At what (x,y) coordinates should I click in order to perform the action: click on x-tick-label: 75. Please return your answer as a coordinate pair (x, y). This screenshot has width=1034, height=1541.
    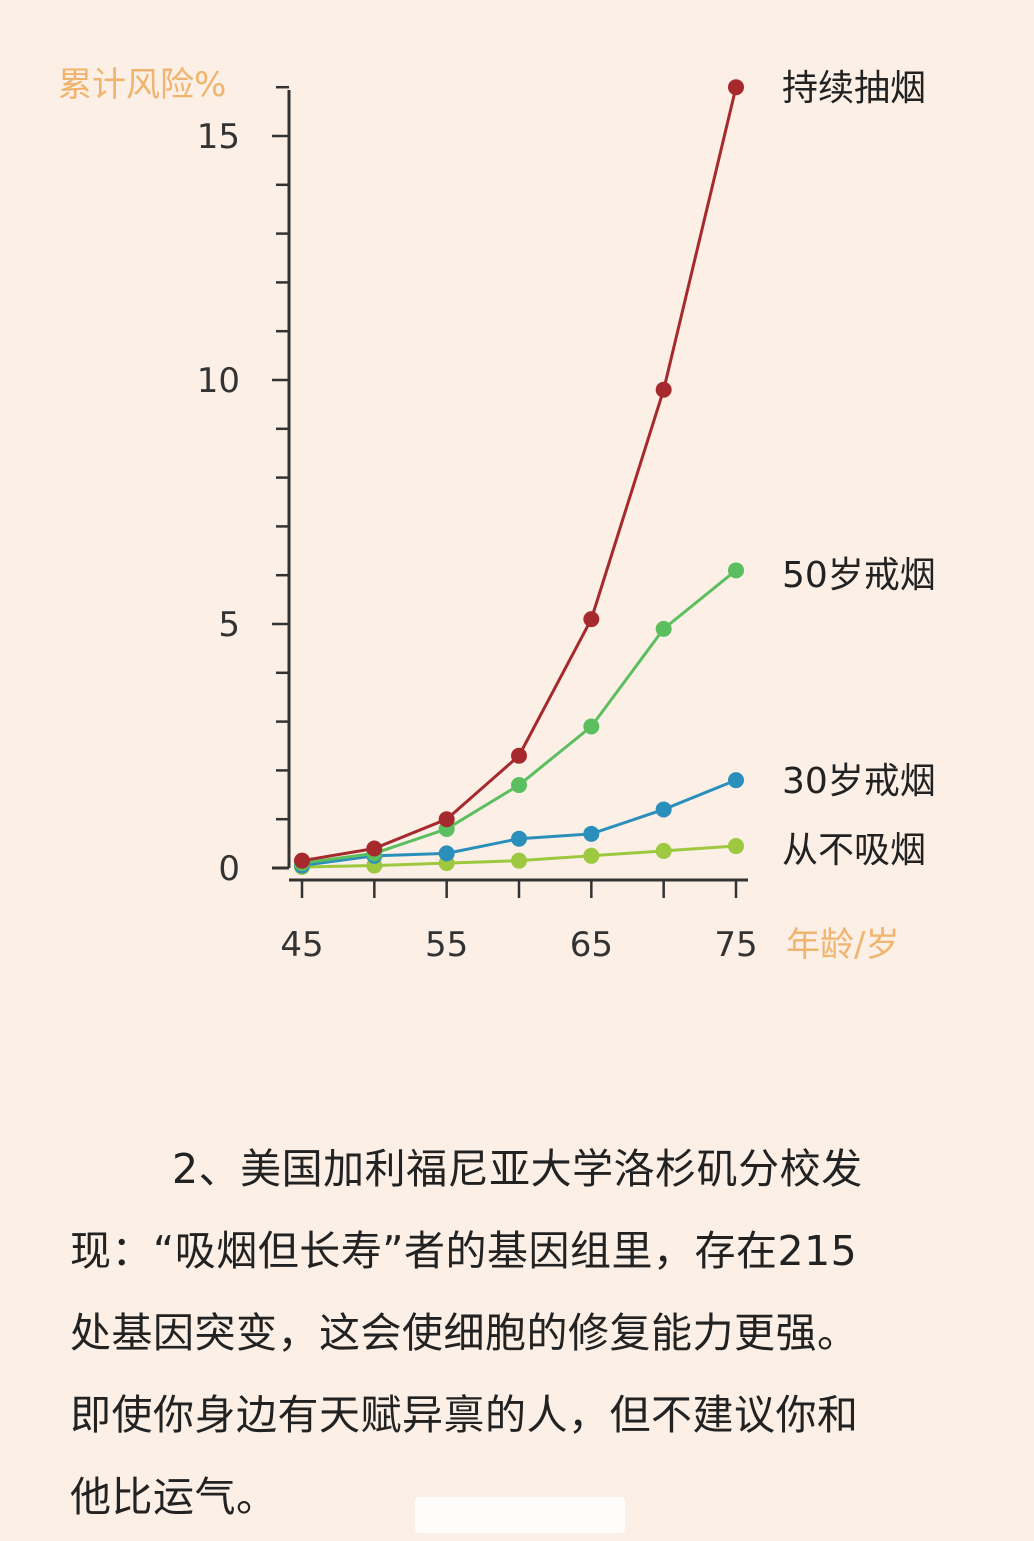
    Looking at the image, I should click on (735, 945).